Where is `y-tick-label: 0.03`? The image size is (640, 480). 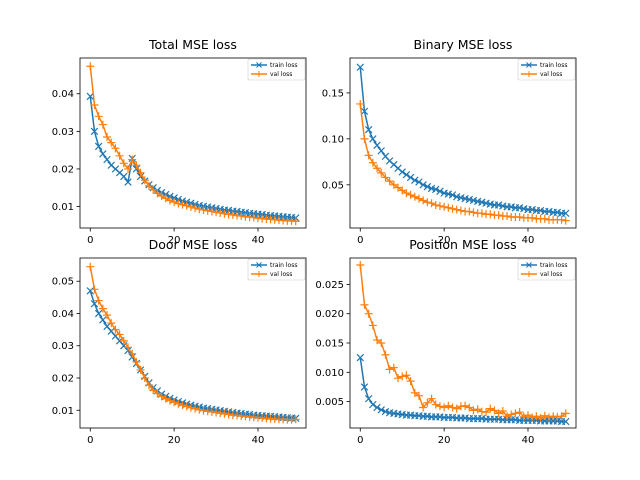
y-tick-label: 0.03 is located at coordinates (63, 346).